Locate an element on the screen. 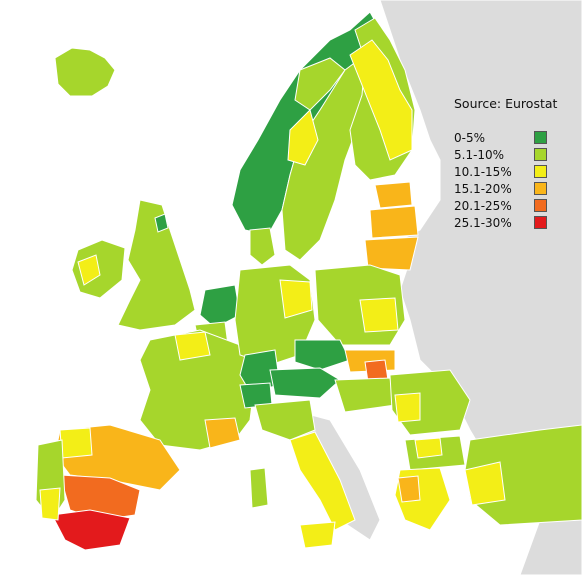  legend-item: 10.1-15% is located at coordinates (505, 171).